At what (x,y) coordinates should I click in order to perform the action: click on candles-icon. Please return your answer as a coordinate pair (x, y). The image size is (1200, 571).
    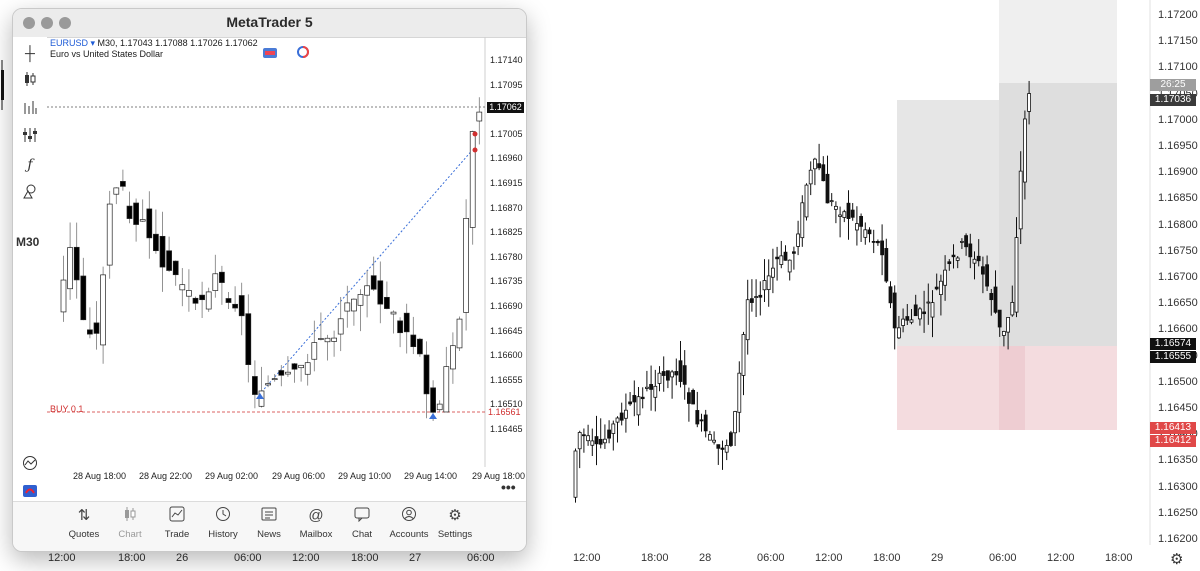
    Looking at the image, I should click on (30, 81).